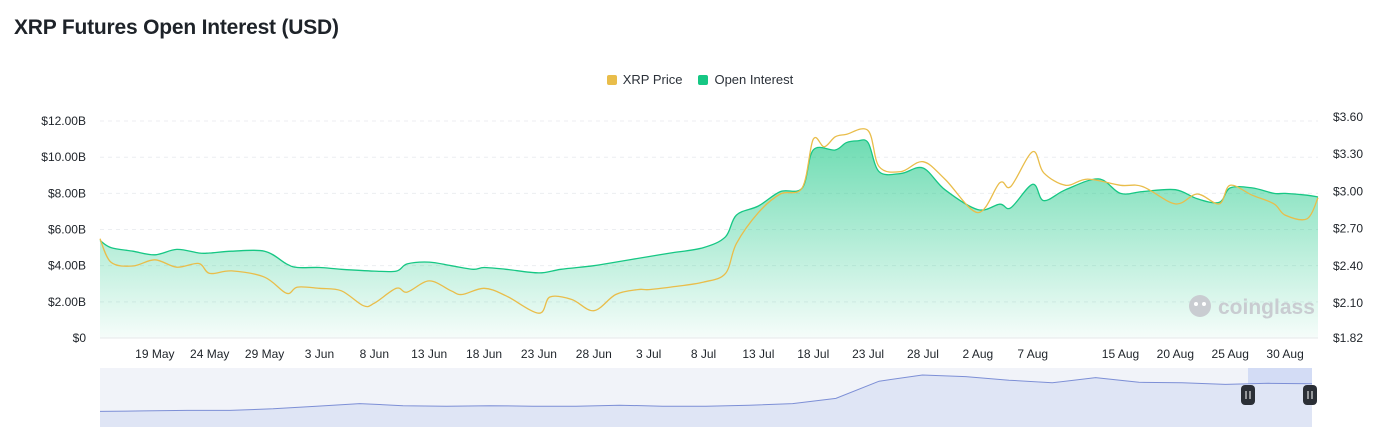 The image size is (1400, 442). I want to click on x-tick-label: 3 Jun, so click(319, 354).